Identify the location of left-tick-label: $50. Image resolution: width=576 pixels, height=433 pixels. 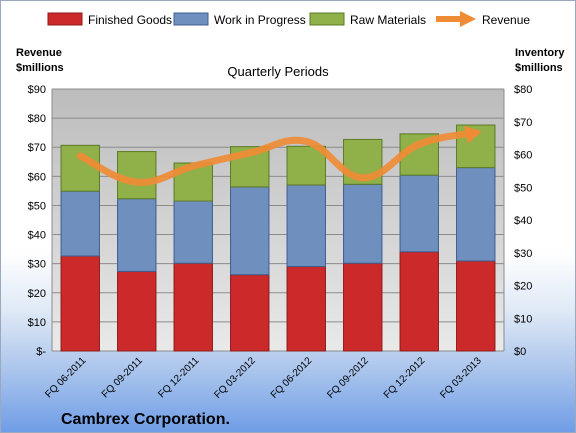
(37, 206).